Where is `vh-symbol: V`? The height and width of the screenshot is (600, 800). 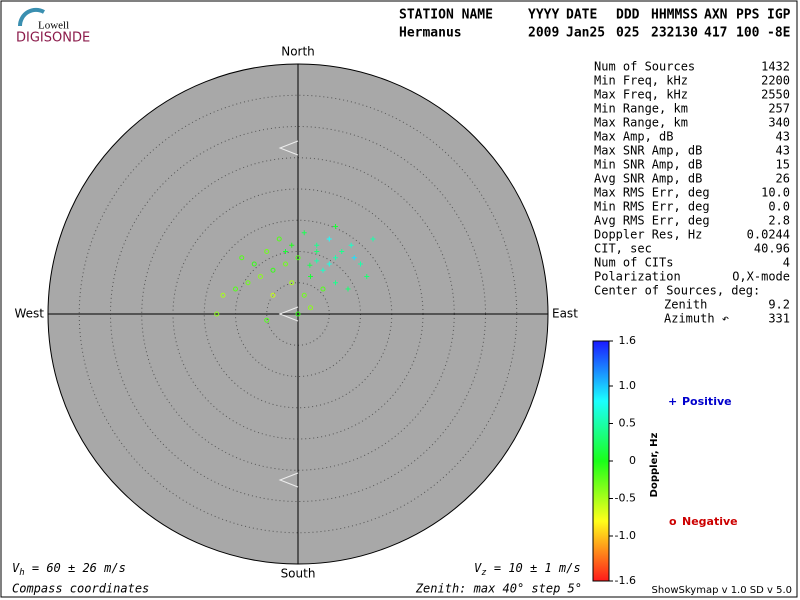 vh-symbol: V is located at coordinates (16, 568).